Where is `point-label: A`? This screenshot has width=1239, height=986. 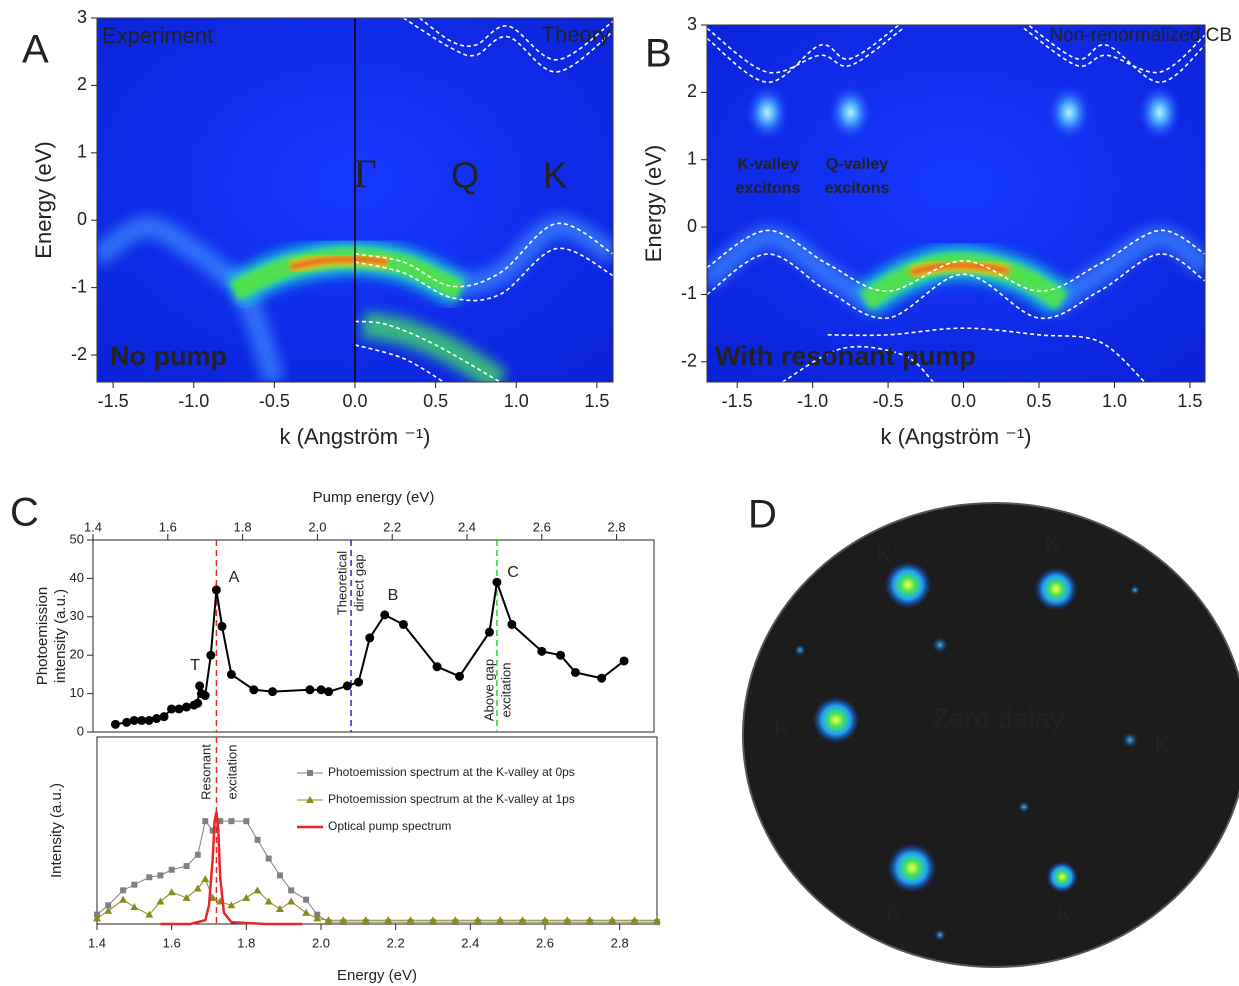
point-label: A is located at coordinates (234, 577).